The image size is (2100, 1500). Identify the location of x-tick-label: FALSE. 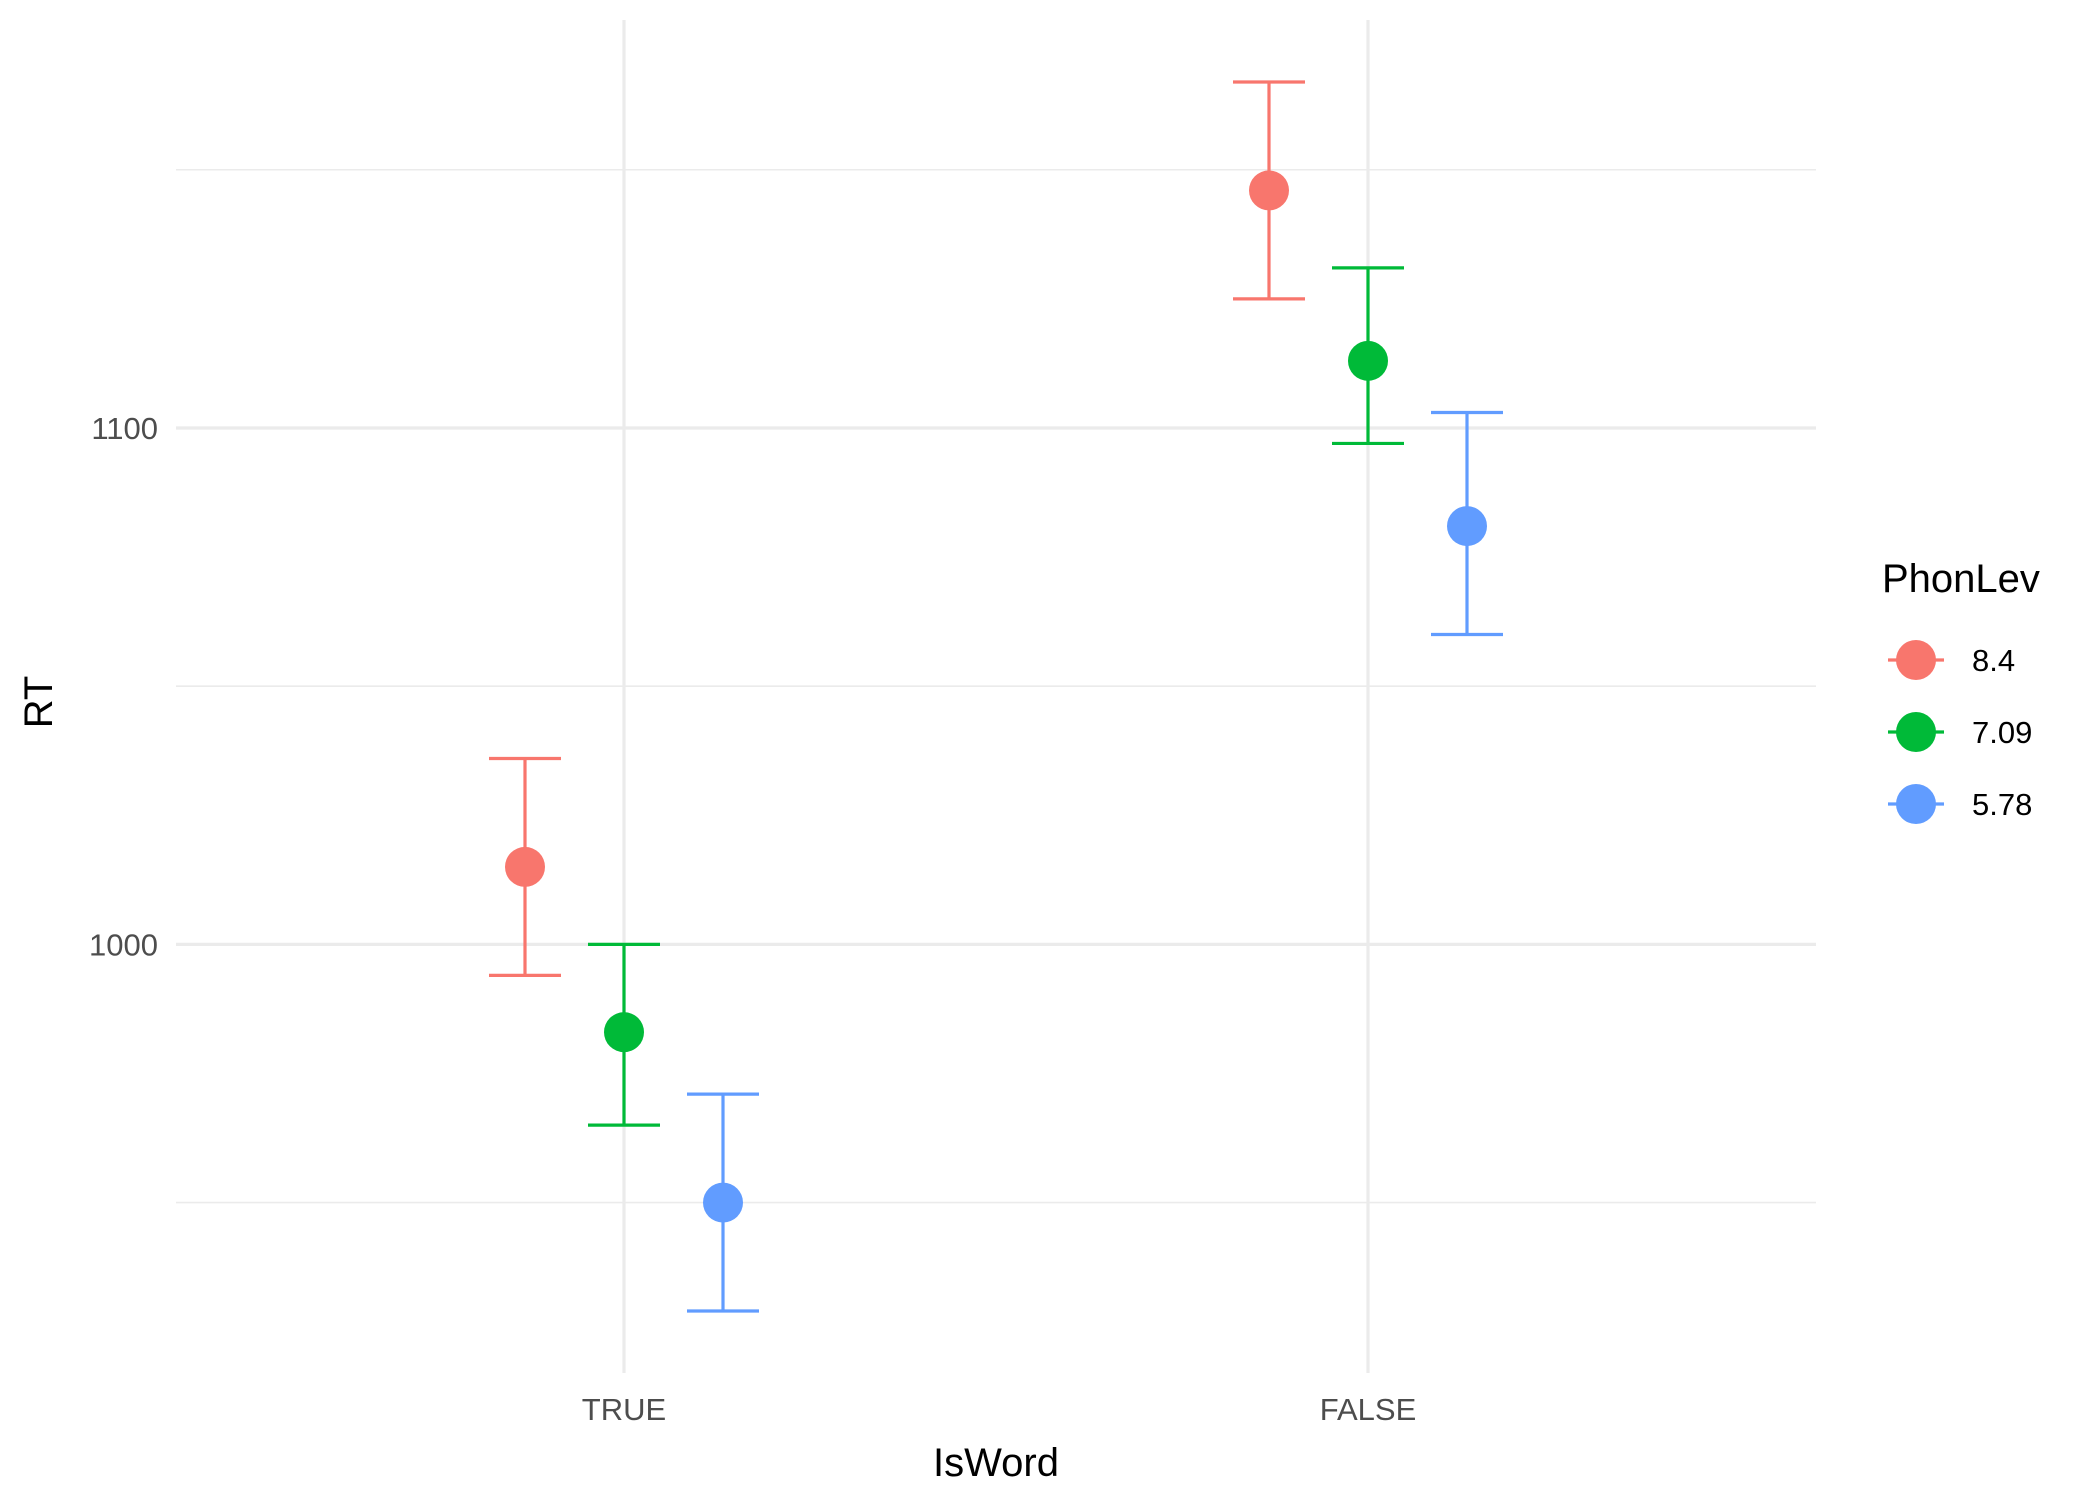
(1368, 1409).